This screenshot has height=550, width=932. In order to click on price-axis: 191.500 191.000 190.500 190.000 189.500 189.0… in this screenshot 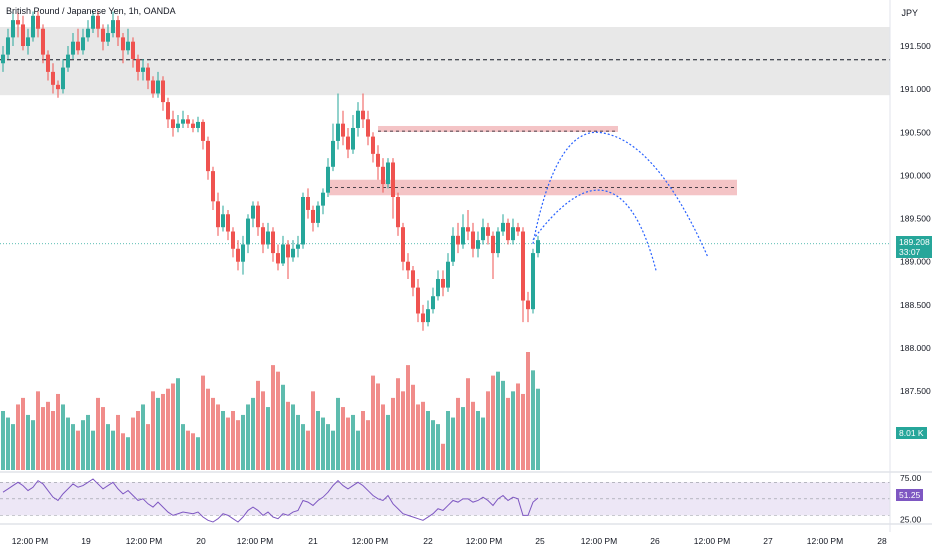, I will do `click(910, 266)`.